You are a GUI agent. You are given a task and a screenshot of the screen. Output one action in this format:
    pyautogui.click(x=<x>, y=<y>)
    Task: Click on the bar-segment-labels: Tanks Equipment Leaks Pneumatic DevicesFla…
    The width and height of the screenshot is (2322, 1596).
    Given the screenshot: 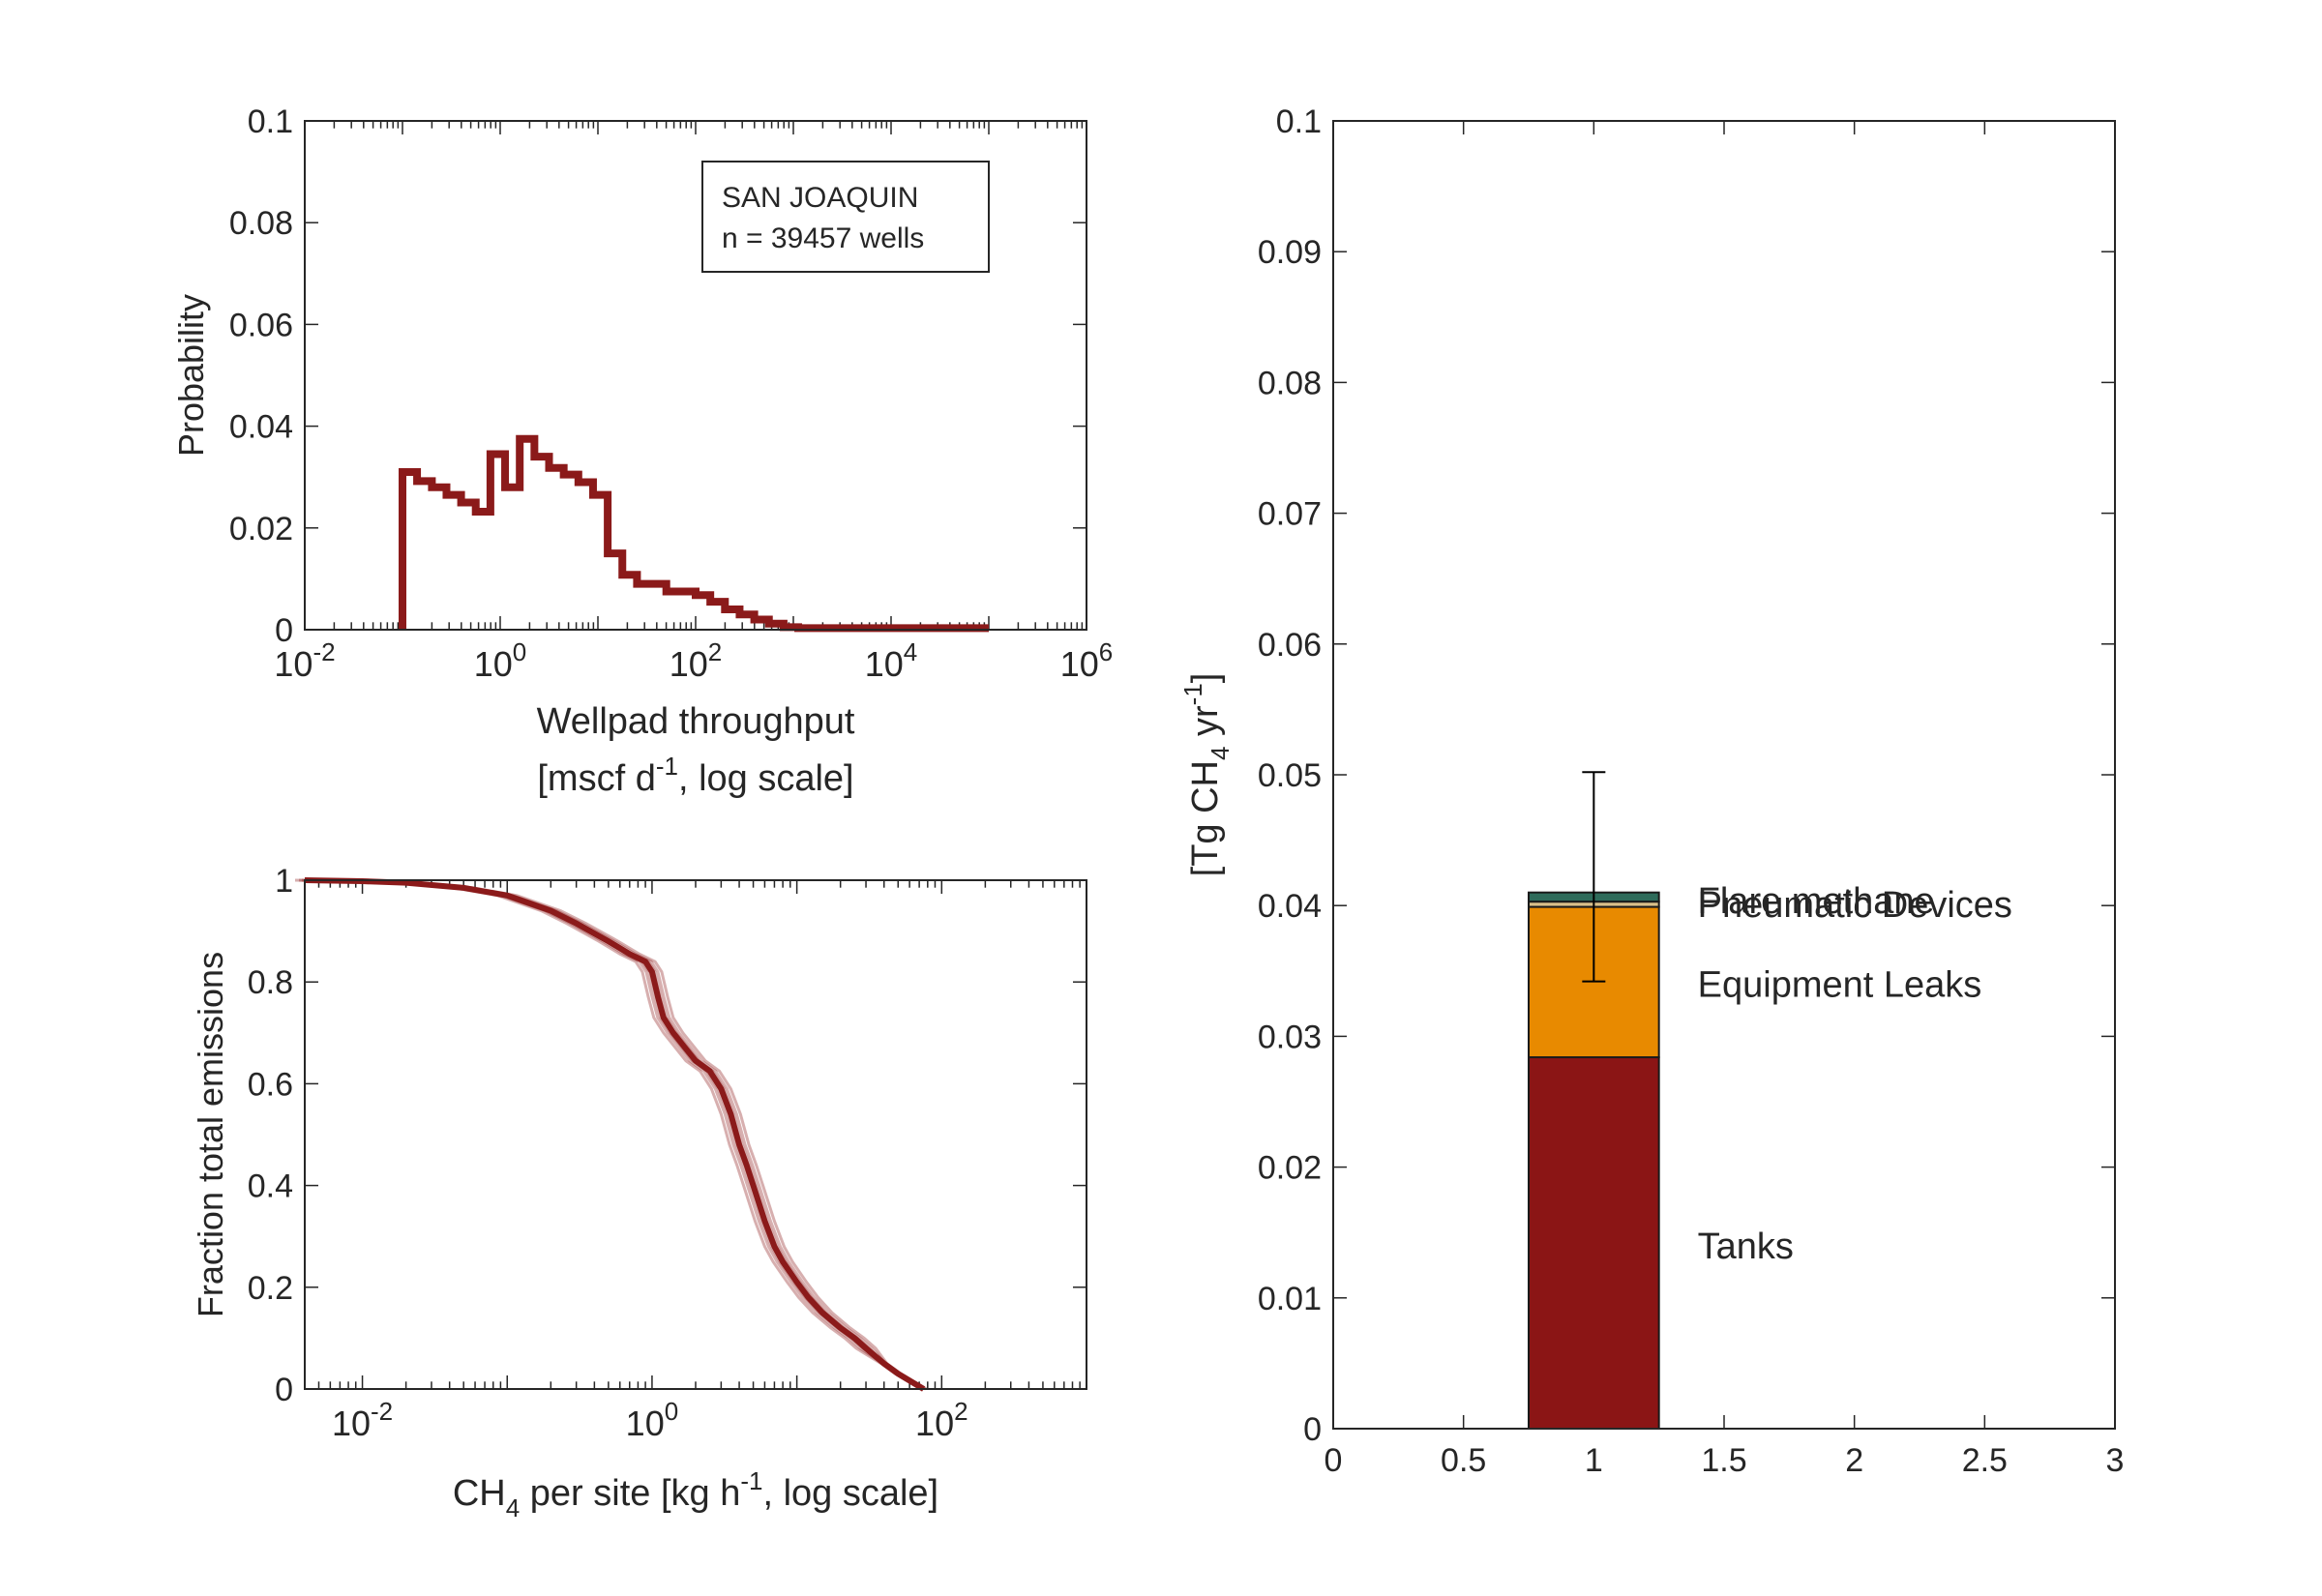 What is the action you would take?
    pyautogui.click(x=1855, y=1074)
    